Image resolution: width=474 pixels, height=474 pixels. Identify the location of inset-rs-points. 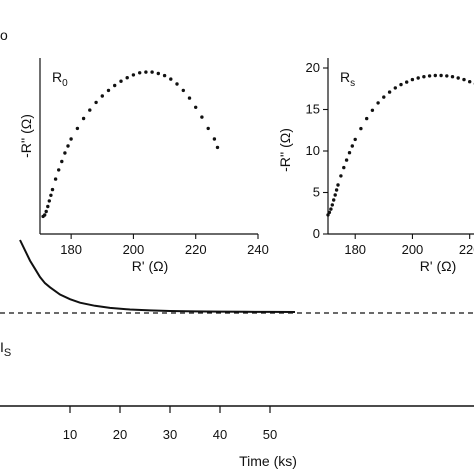
(400, 145).